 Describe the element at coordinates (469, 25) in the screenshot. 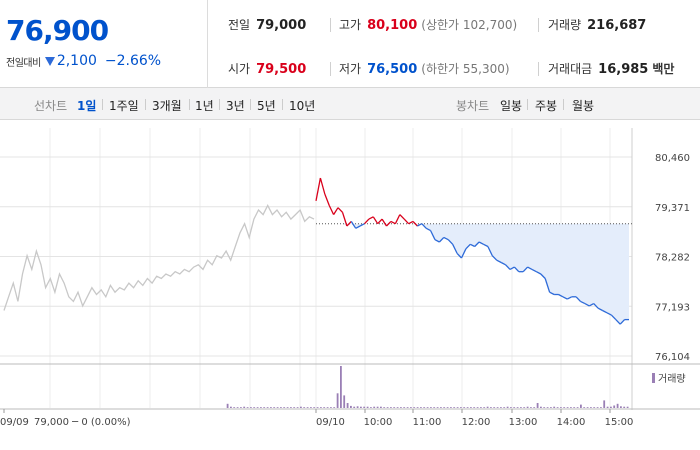

I see `upper-limit: (상한가 102,700)` at that location.